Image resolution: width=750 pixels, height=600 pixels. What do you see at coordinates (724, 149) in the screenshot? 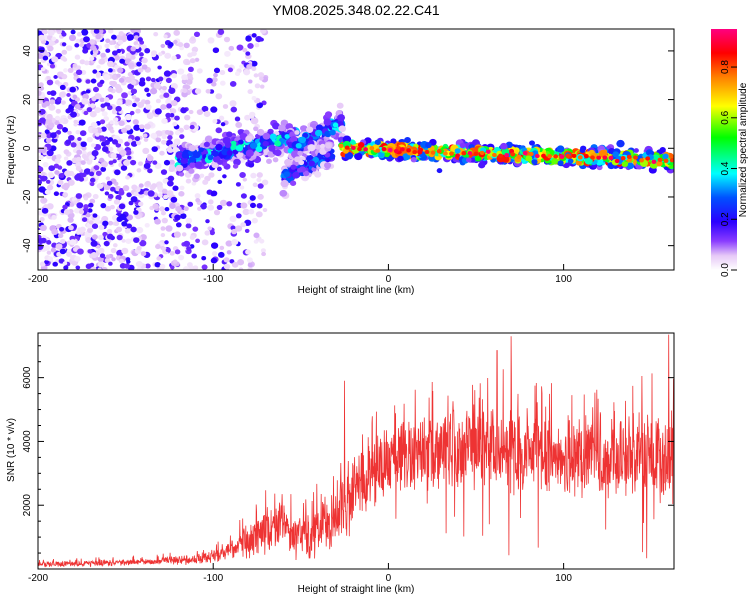
I see `colorbar-gradient` at bounding box center [724, 149].